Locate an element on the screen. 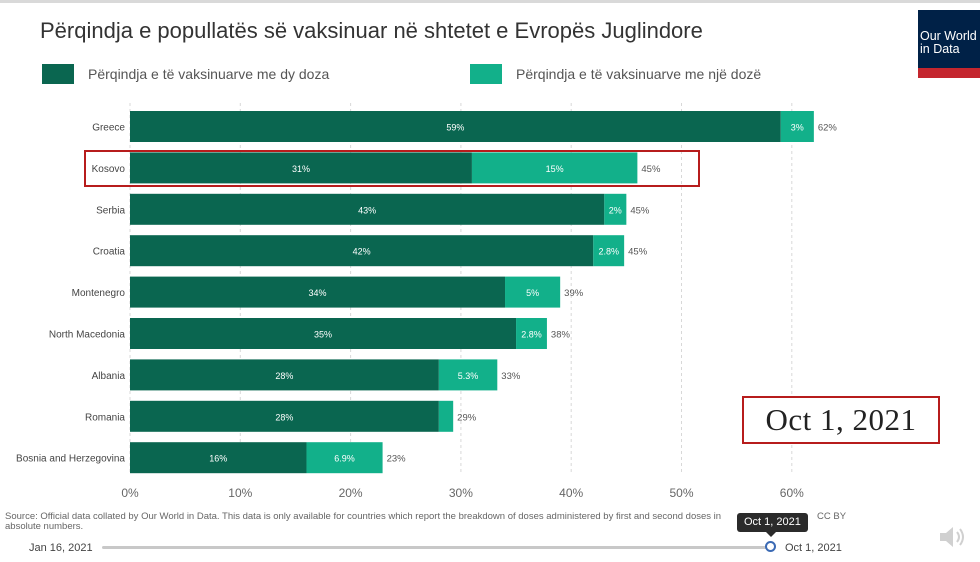  bar-value-label: 15% is located at coordinates (555, 169).